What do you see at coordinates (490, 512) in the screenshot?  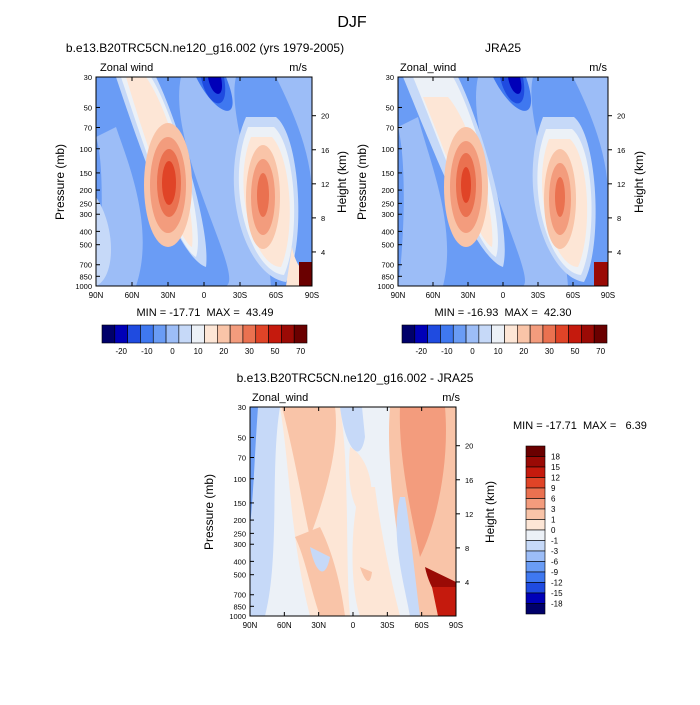 I see `y-axis-right-label: Height (km)` at bounding box center [490, 512].